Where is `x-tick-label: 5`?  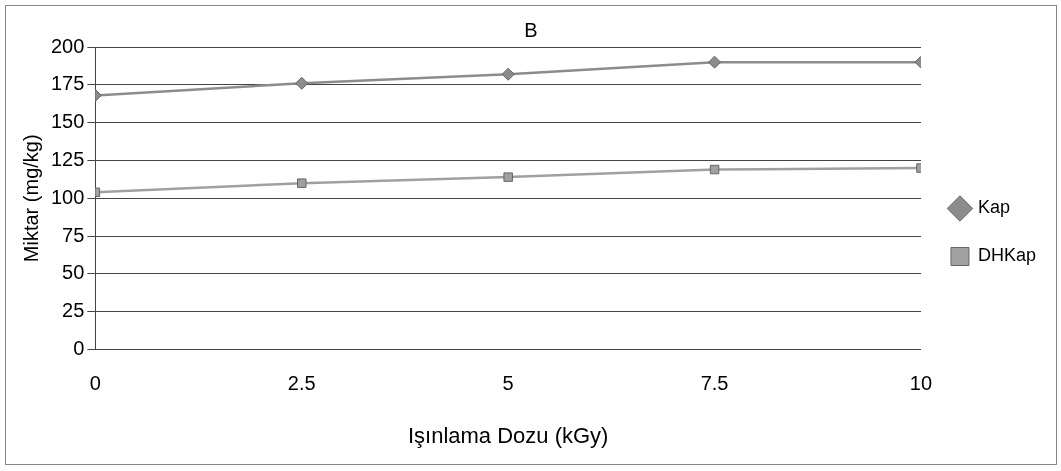
x-tick-label: 5 is located at coordinates (508, 383).